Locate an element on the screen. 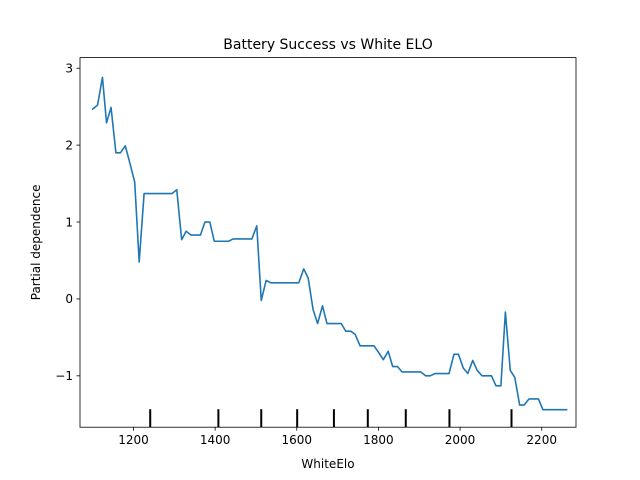 This screenshot has height=480, width=640. y-tick-label-2: 1 is located at coordinates (69, 222).